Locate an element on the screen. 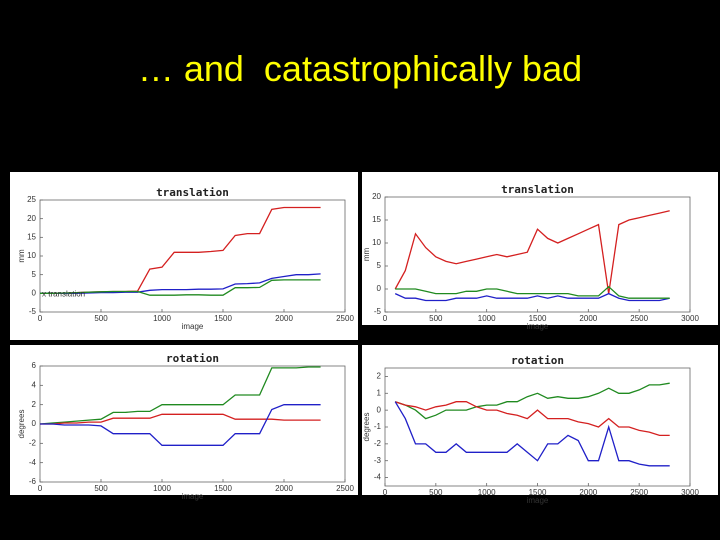 This screenshot has height=540, width=720. y-tick-label: 4 is located at coordinates (34, 384).